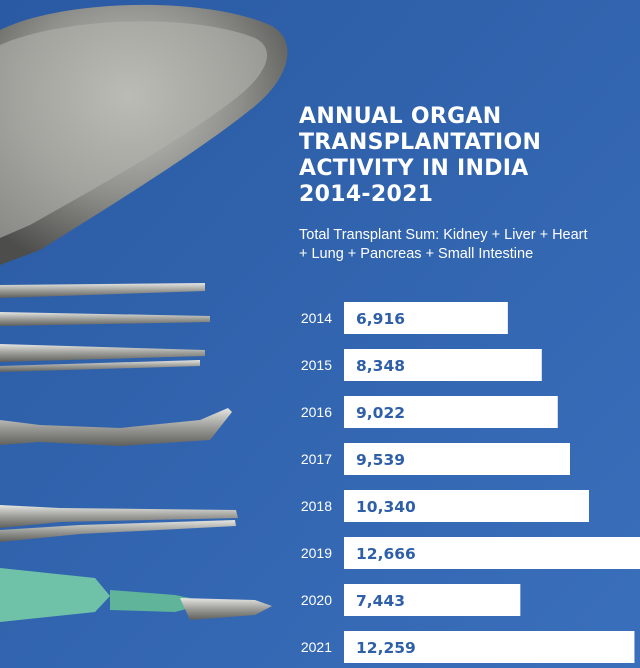 This screenshot has height=668, width=640. What do you see at coordinates (492, 553) in the screenshot?
I see `bar-2019` at bounding box center [492, 553].